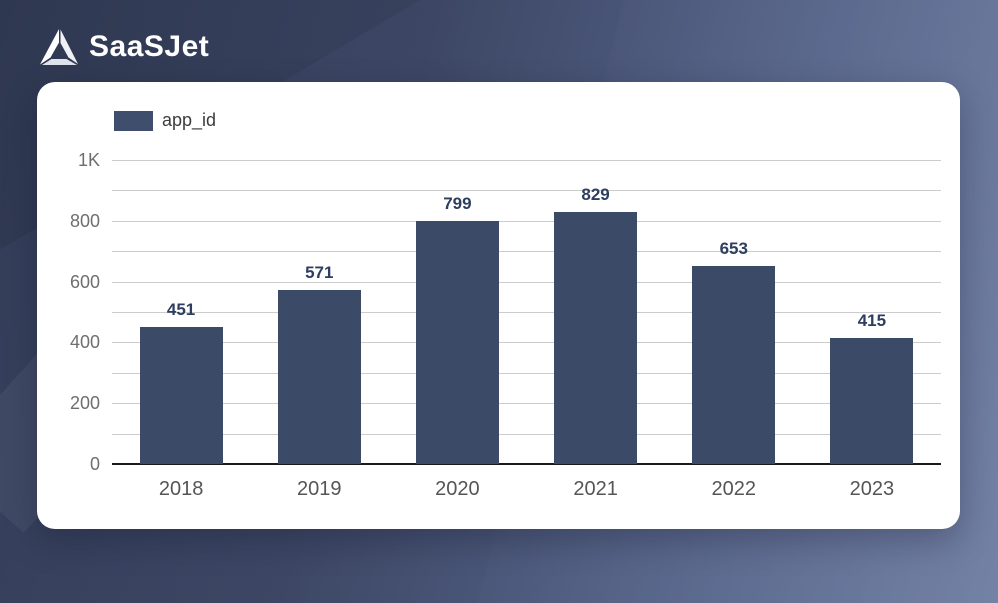 This screenshot has width=998, height=603. I want to click on bar-value-label-2022: 653, so click(733, 248).